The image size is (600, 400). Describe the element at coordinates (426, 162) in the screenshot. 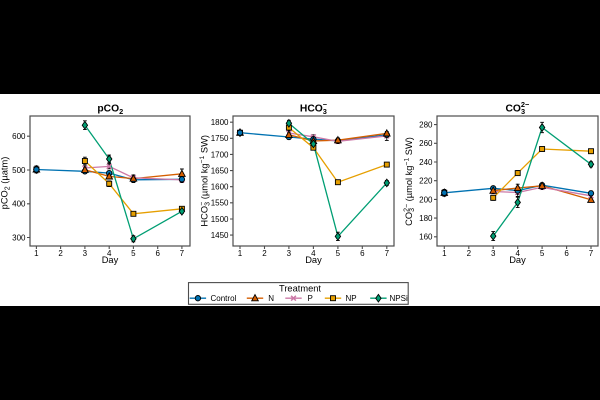

I see `svg-text: 240` at that location.